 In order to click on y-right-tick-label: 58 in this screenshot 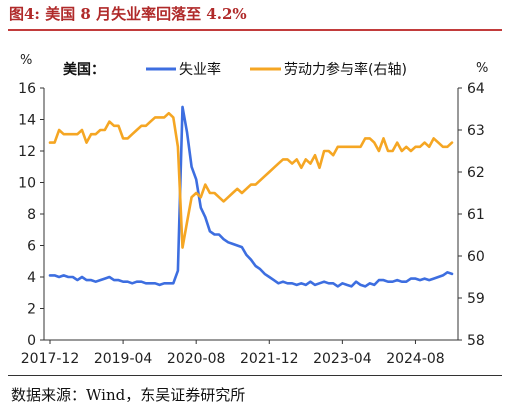, I will do `click(476, 341)`.